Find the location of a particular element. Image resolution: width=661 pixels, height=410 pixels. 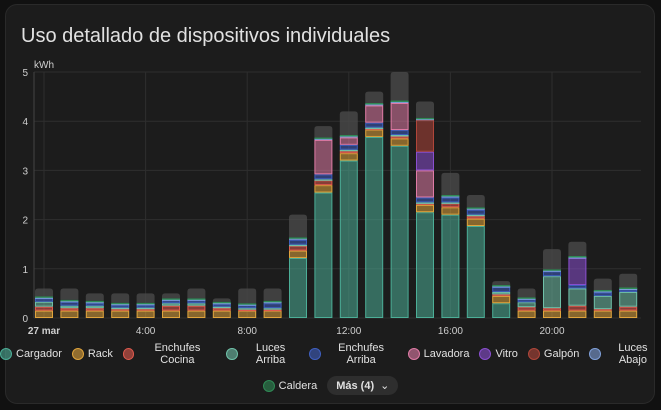

bar-segment-vitro is located at coordinates (425, 161).